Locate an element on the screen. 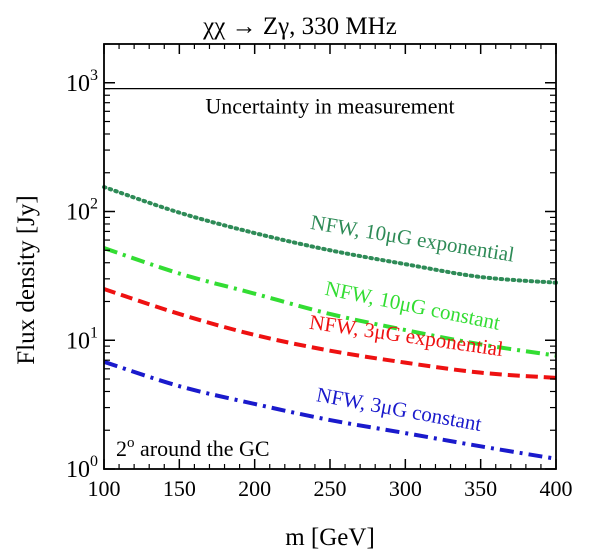 The height and width of the screenshot is (559, 593). uncertainty-label: Uncertainty in measurement is located at coordinates (329, 106).